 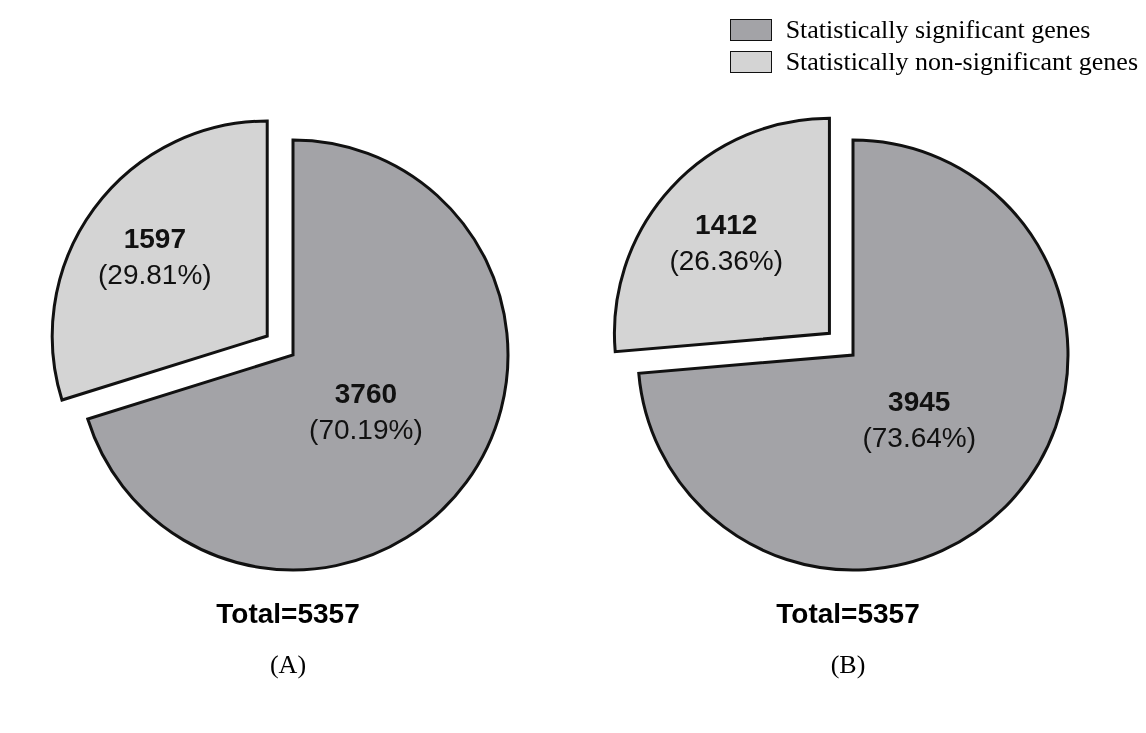 I want to click on text: (B), so click(x=848, y=665).